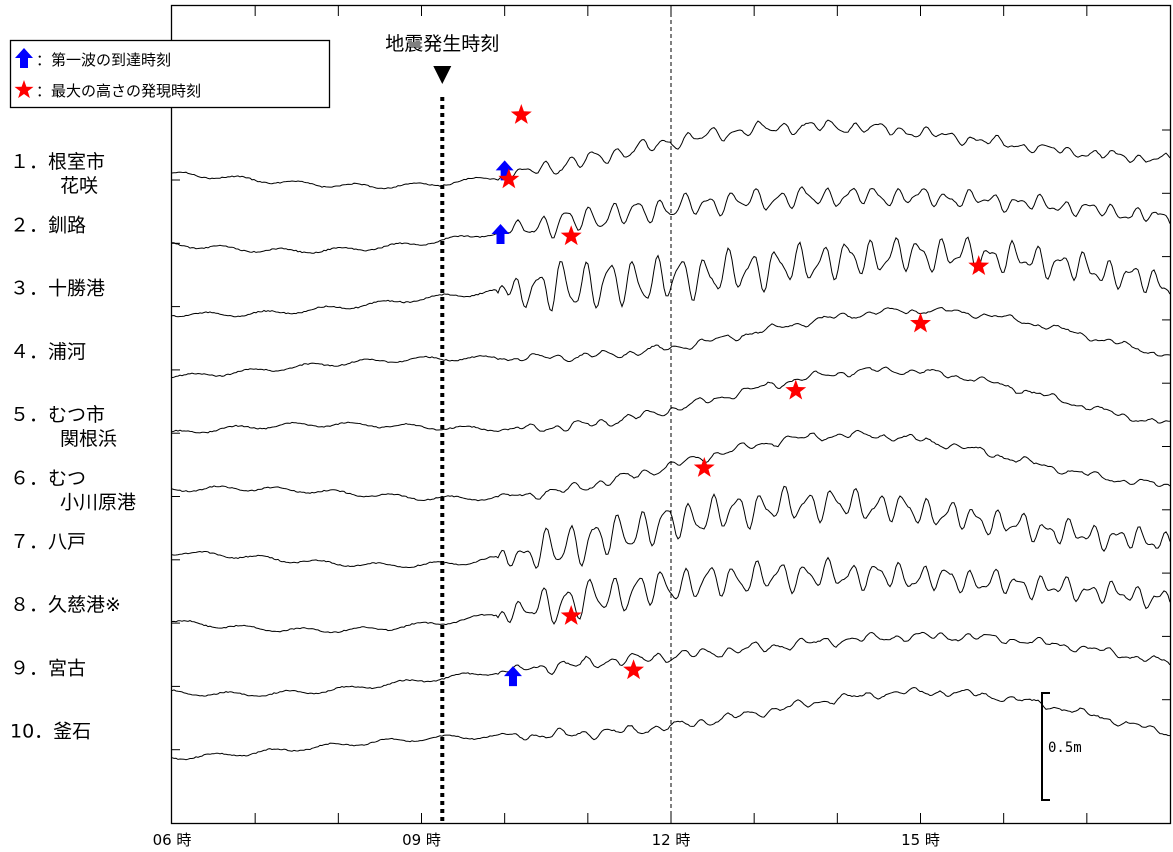  Describe the element at coordinates (920, 840) in the screenshot. I see `x-tick-label: 15 時` at that location.